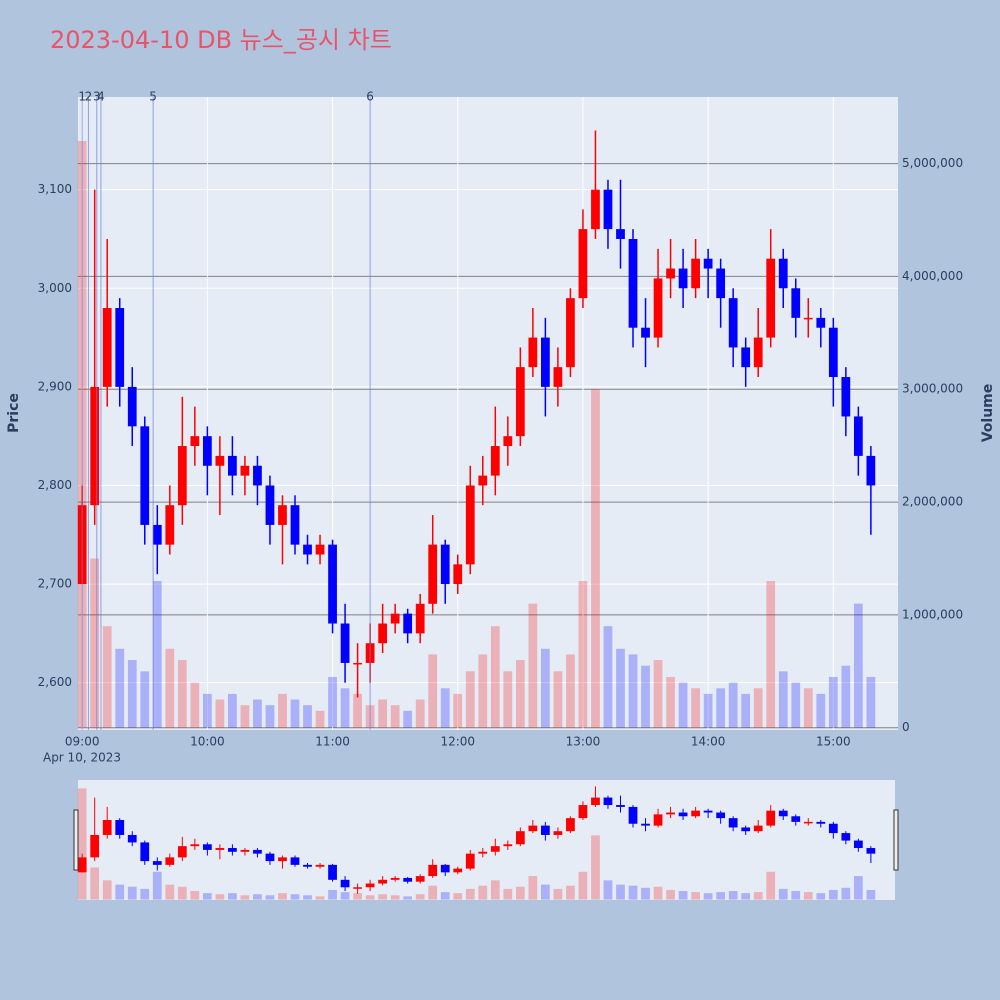 The height and width of the screenshot is (1000, 1000). Describe the element at coordinates (932, 276) in the screenshot. I see `y2-tick-label: 4,000,000` at that location.